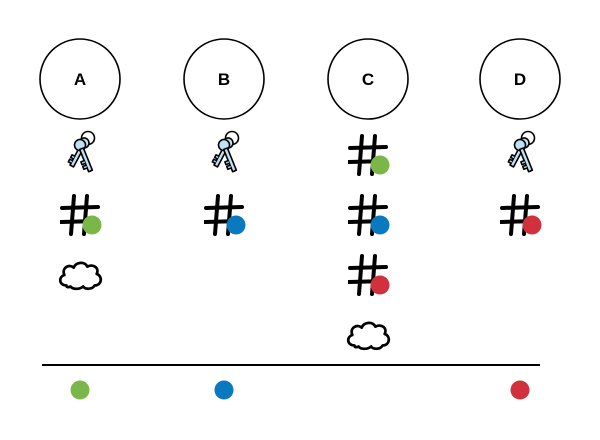 Image resolution: width=600 pixels, height=440 pixels. I want to click on node-label: A, so click(80, 79).